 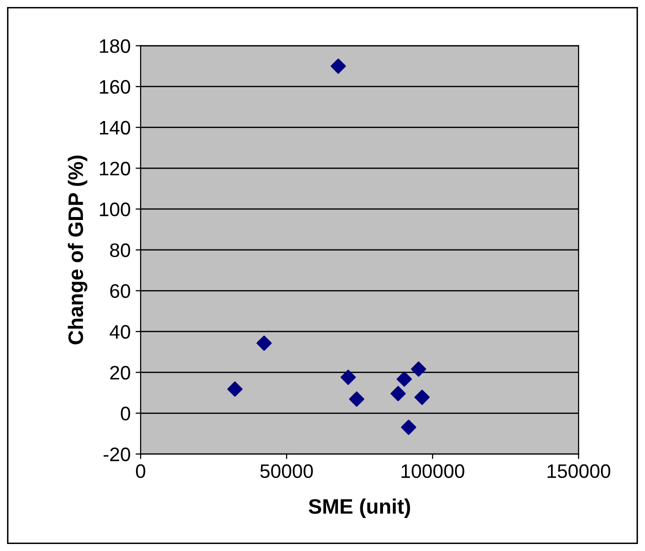 I want to click on y-tick-label: 0, so click(x=125, y=413).